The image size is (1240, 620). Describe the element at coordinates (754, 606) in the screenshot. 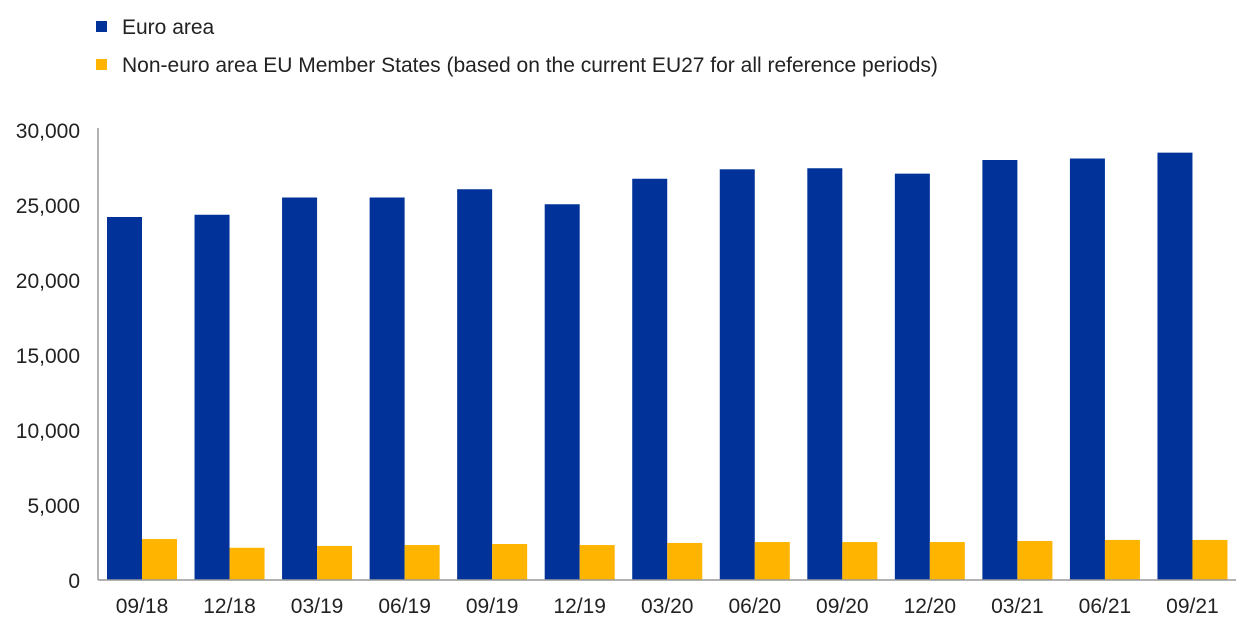

I see `x-tick-label: 06/20` at that location.